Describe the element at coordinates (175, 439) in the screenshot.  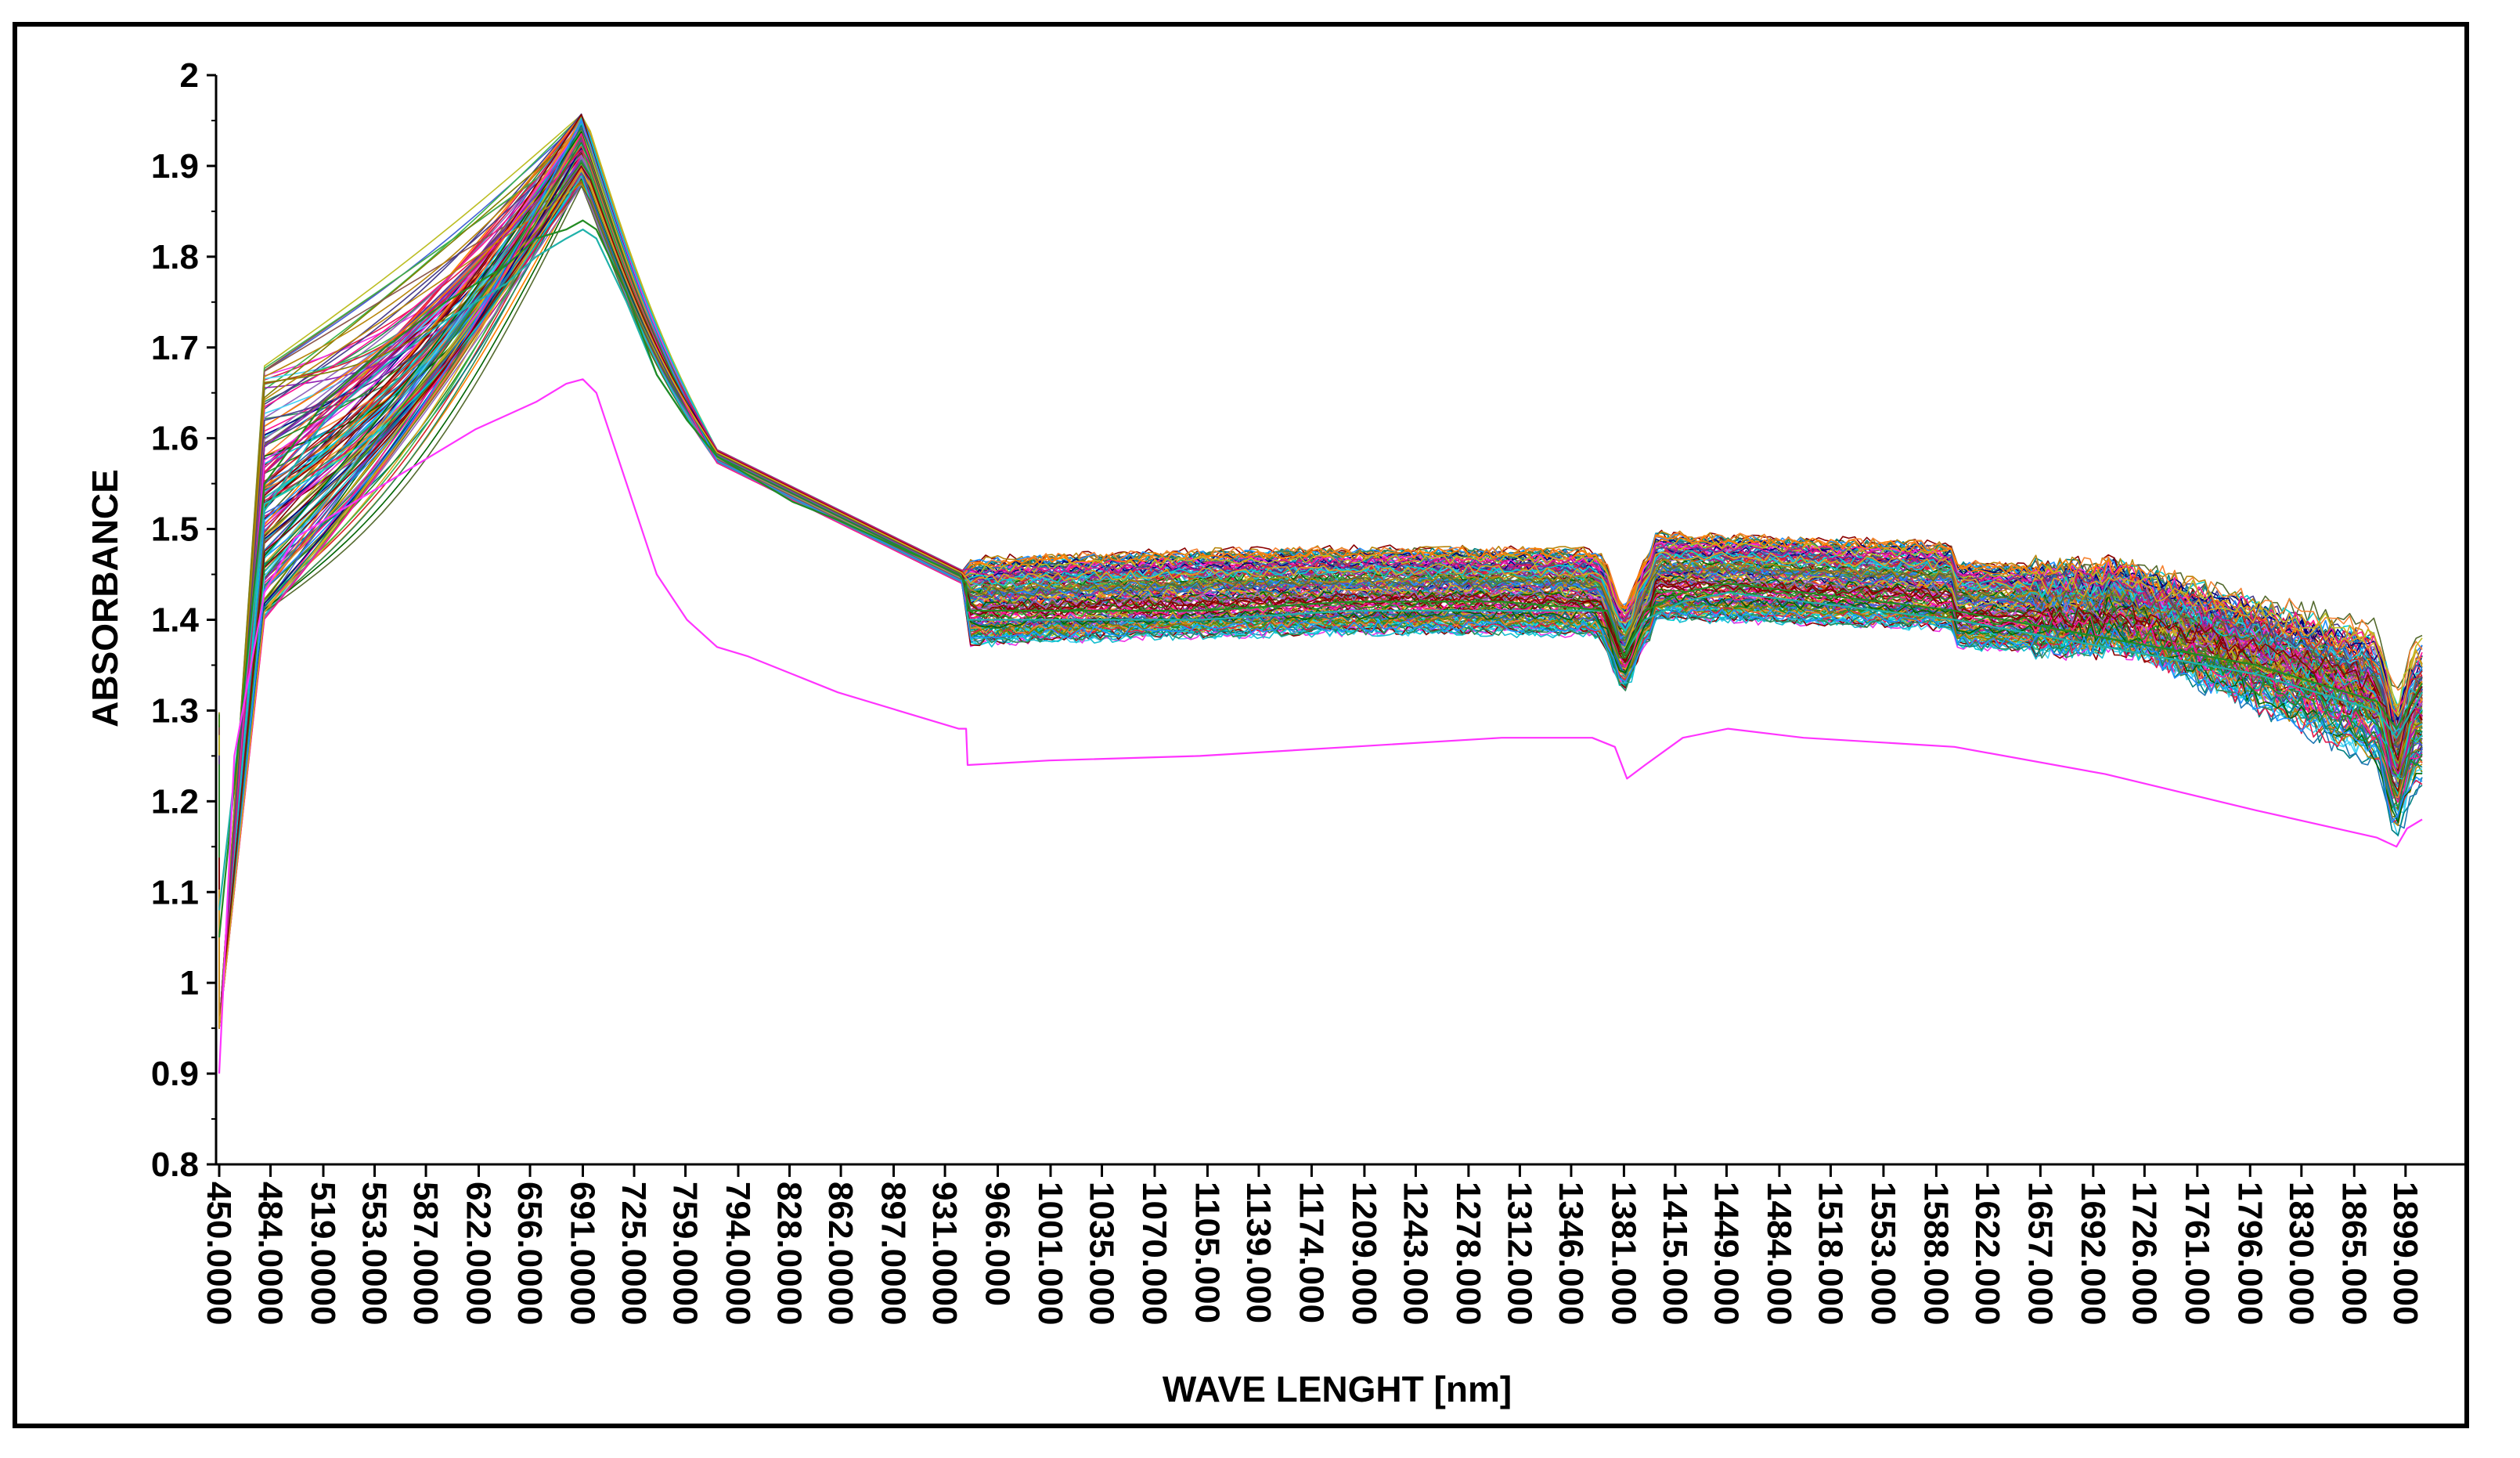
I see `y-tick-label: 1.6` at that location.